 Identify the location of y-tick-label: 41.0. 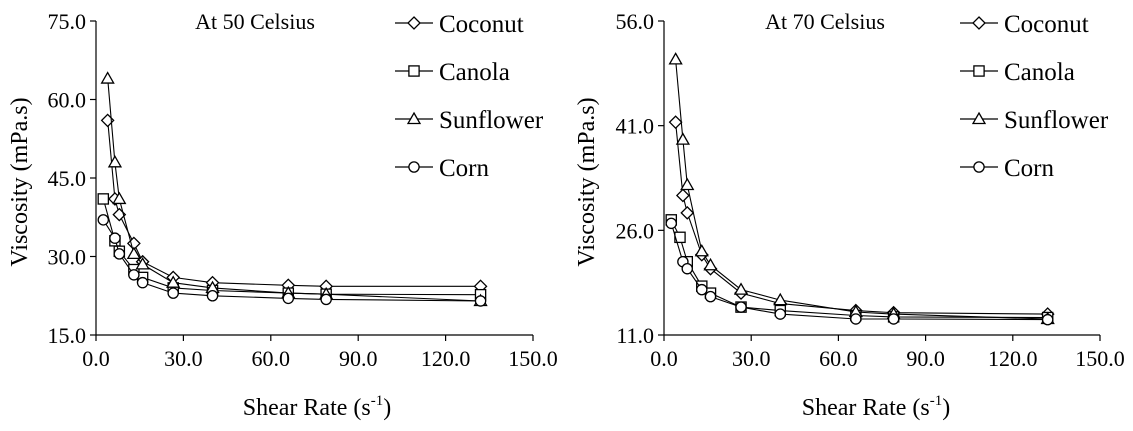
(635, 126).